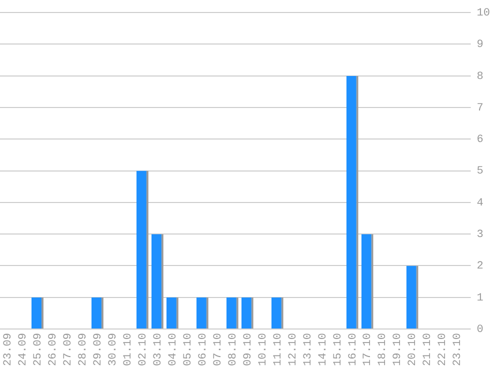  I want to click on y-tick-label: 9, so click(480, 45).